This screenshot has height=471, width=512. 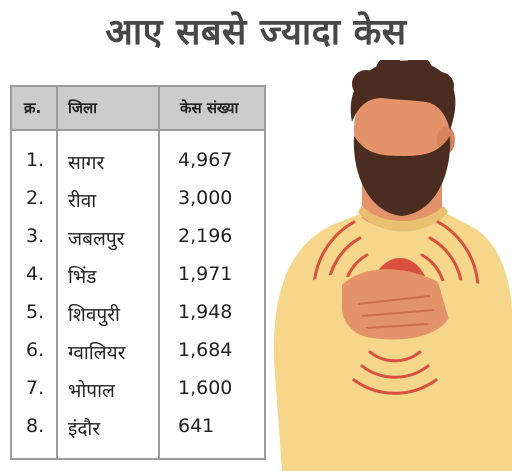 I want to click on collar, so click(x=403, y=219).